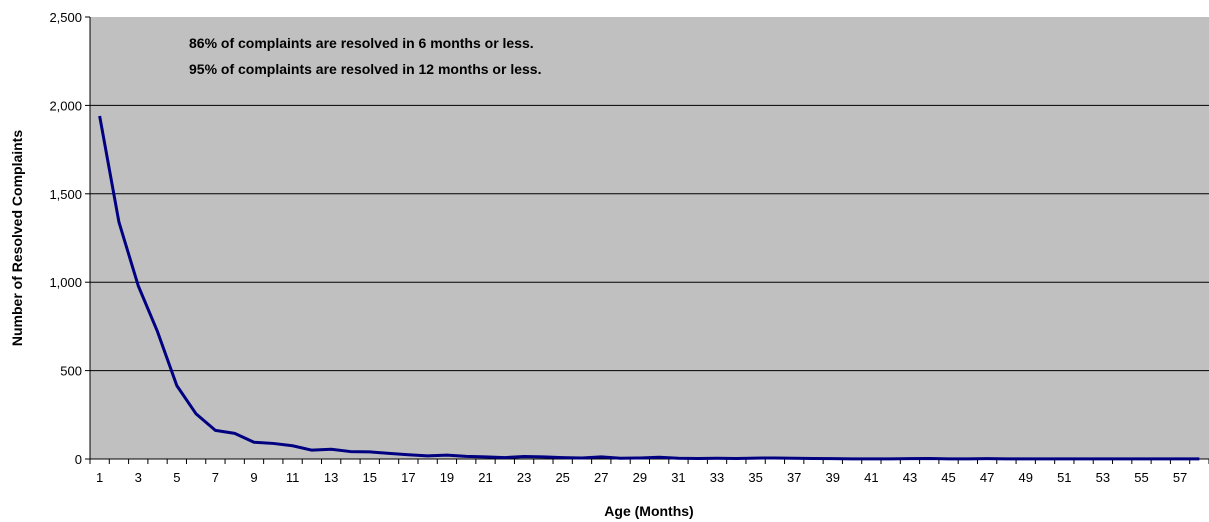 The width and height of the screenshot is (1209, 522). Describe the element at coordinates (370, 477) in the screenshot. I see `x-tick-label: 15` at that location.